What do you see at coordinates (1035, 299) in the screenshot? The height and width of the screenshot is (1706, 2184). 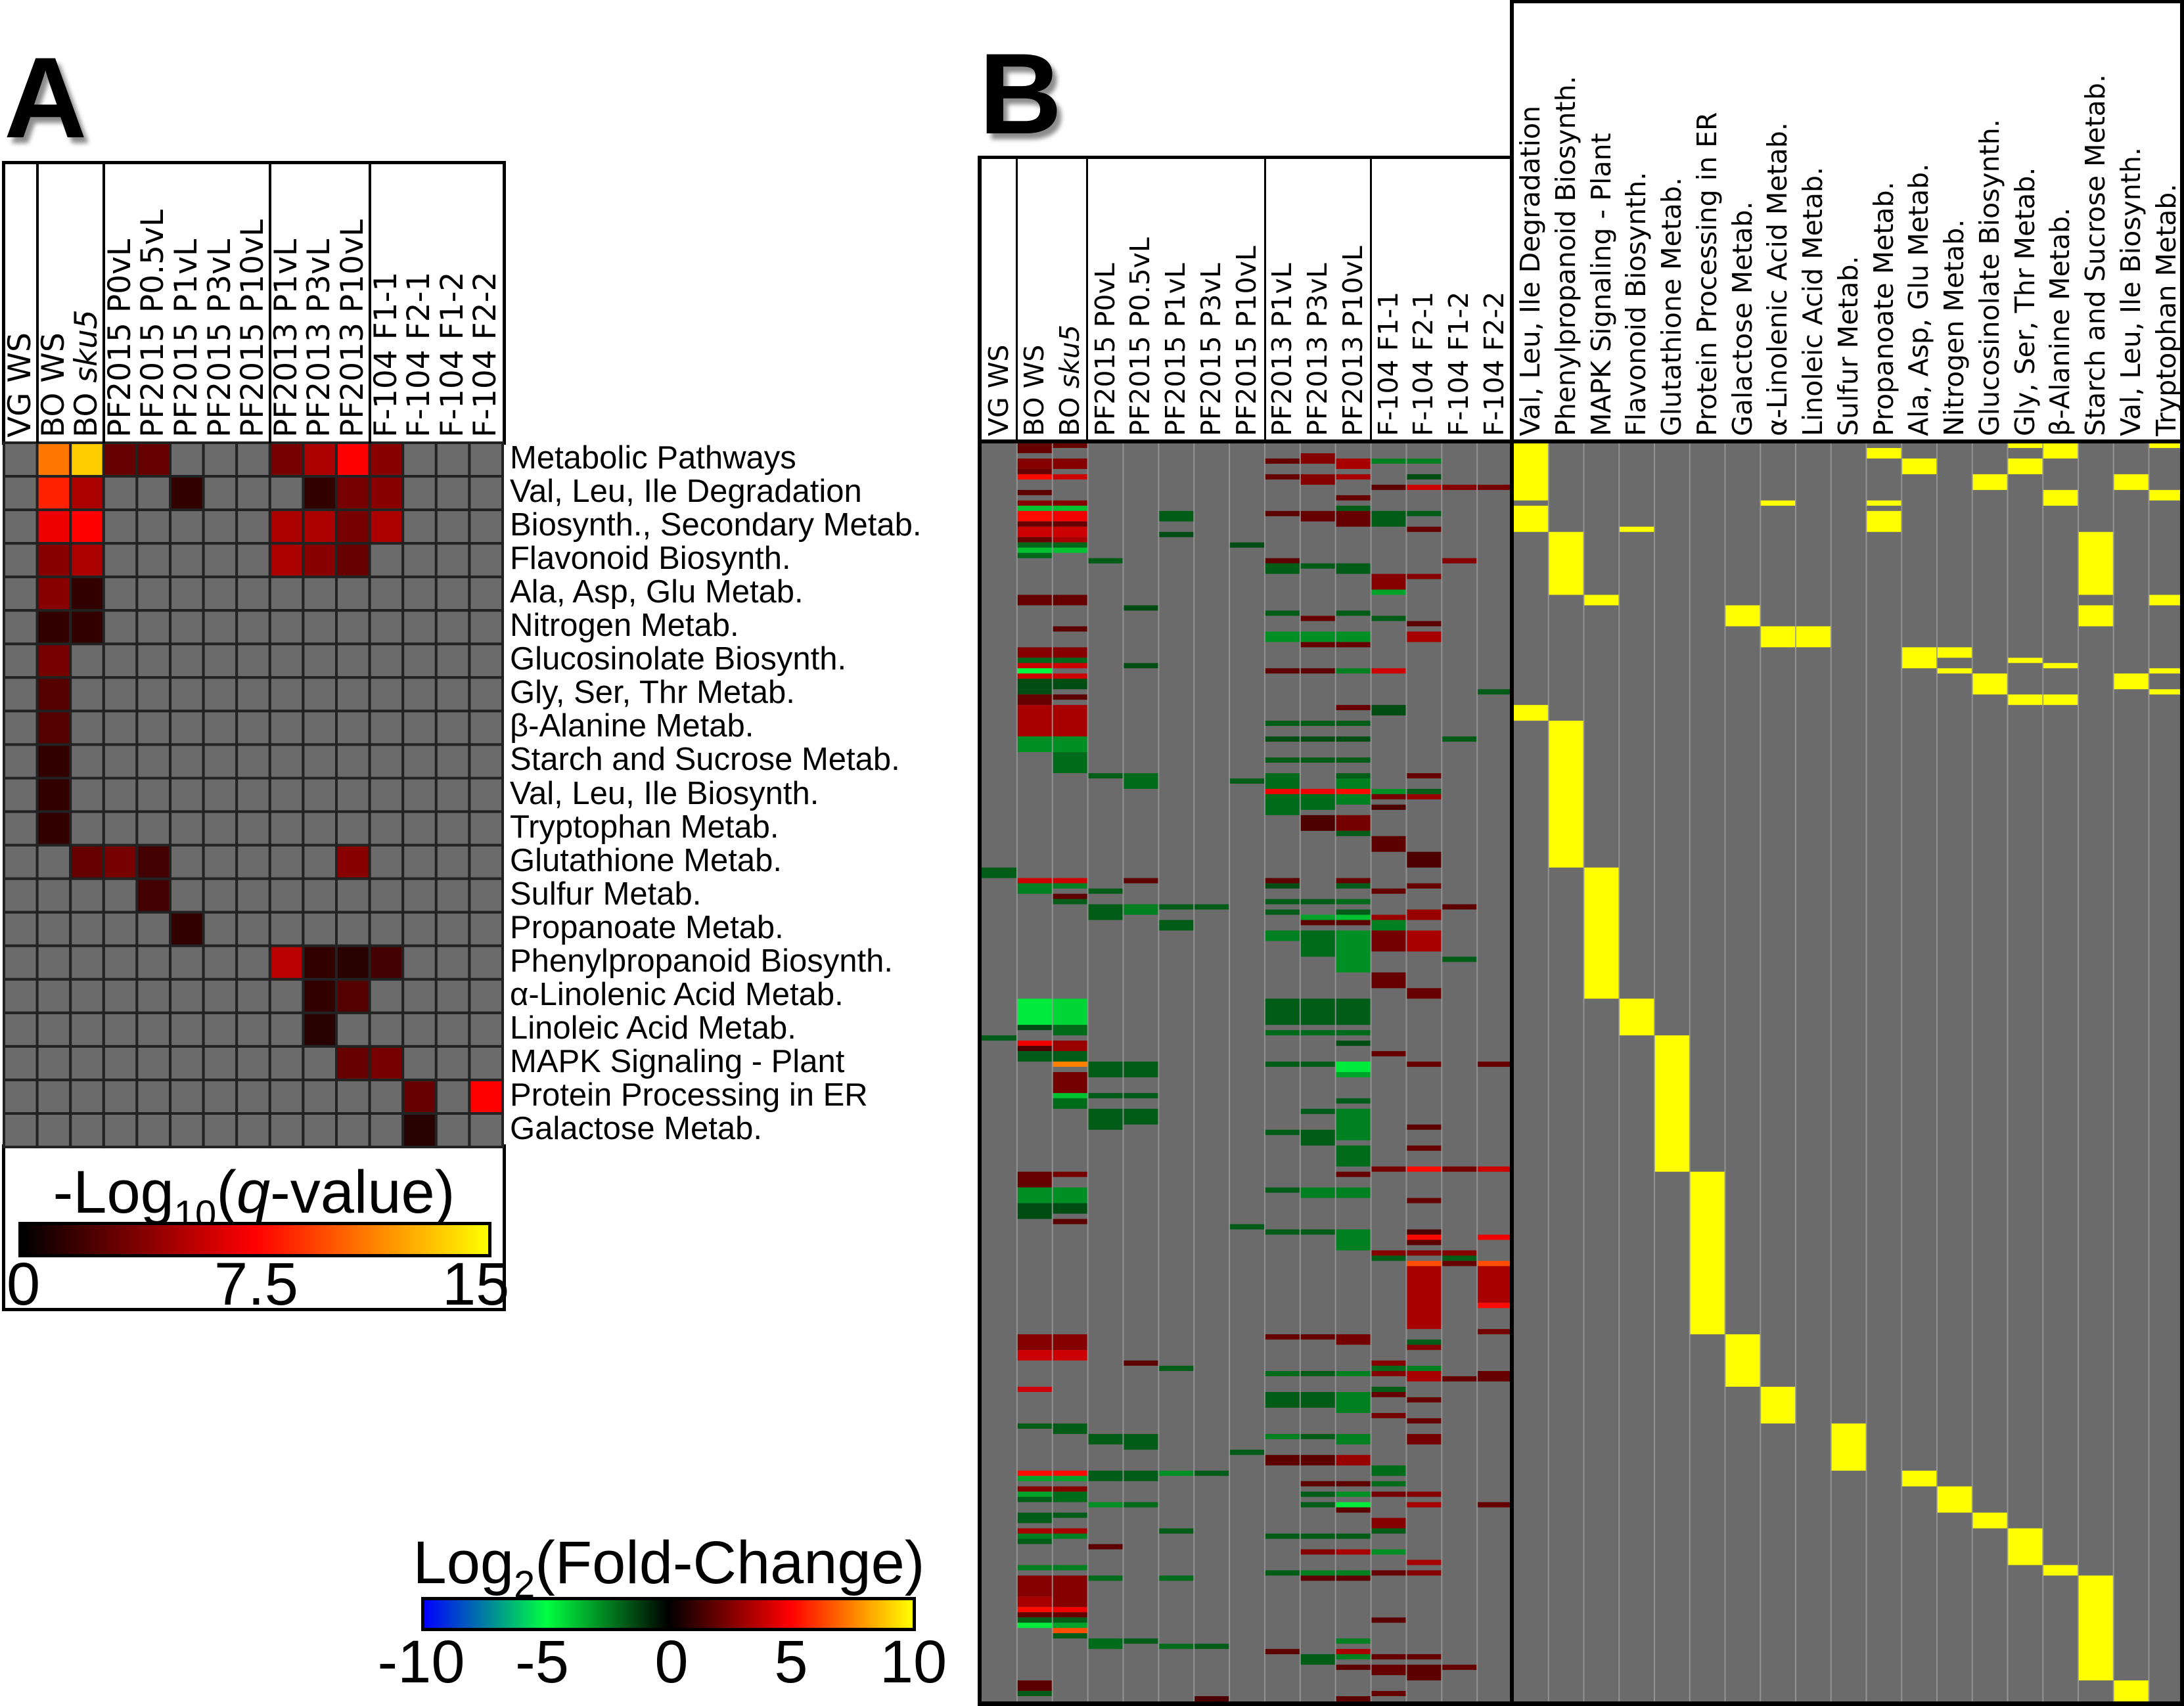 I see `foldchange-column-label: BO WS` at bounding box center [1035, 299].